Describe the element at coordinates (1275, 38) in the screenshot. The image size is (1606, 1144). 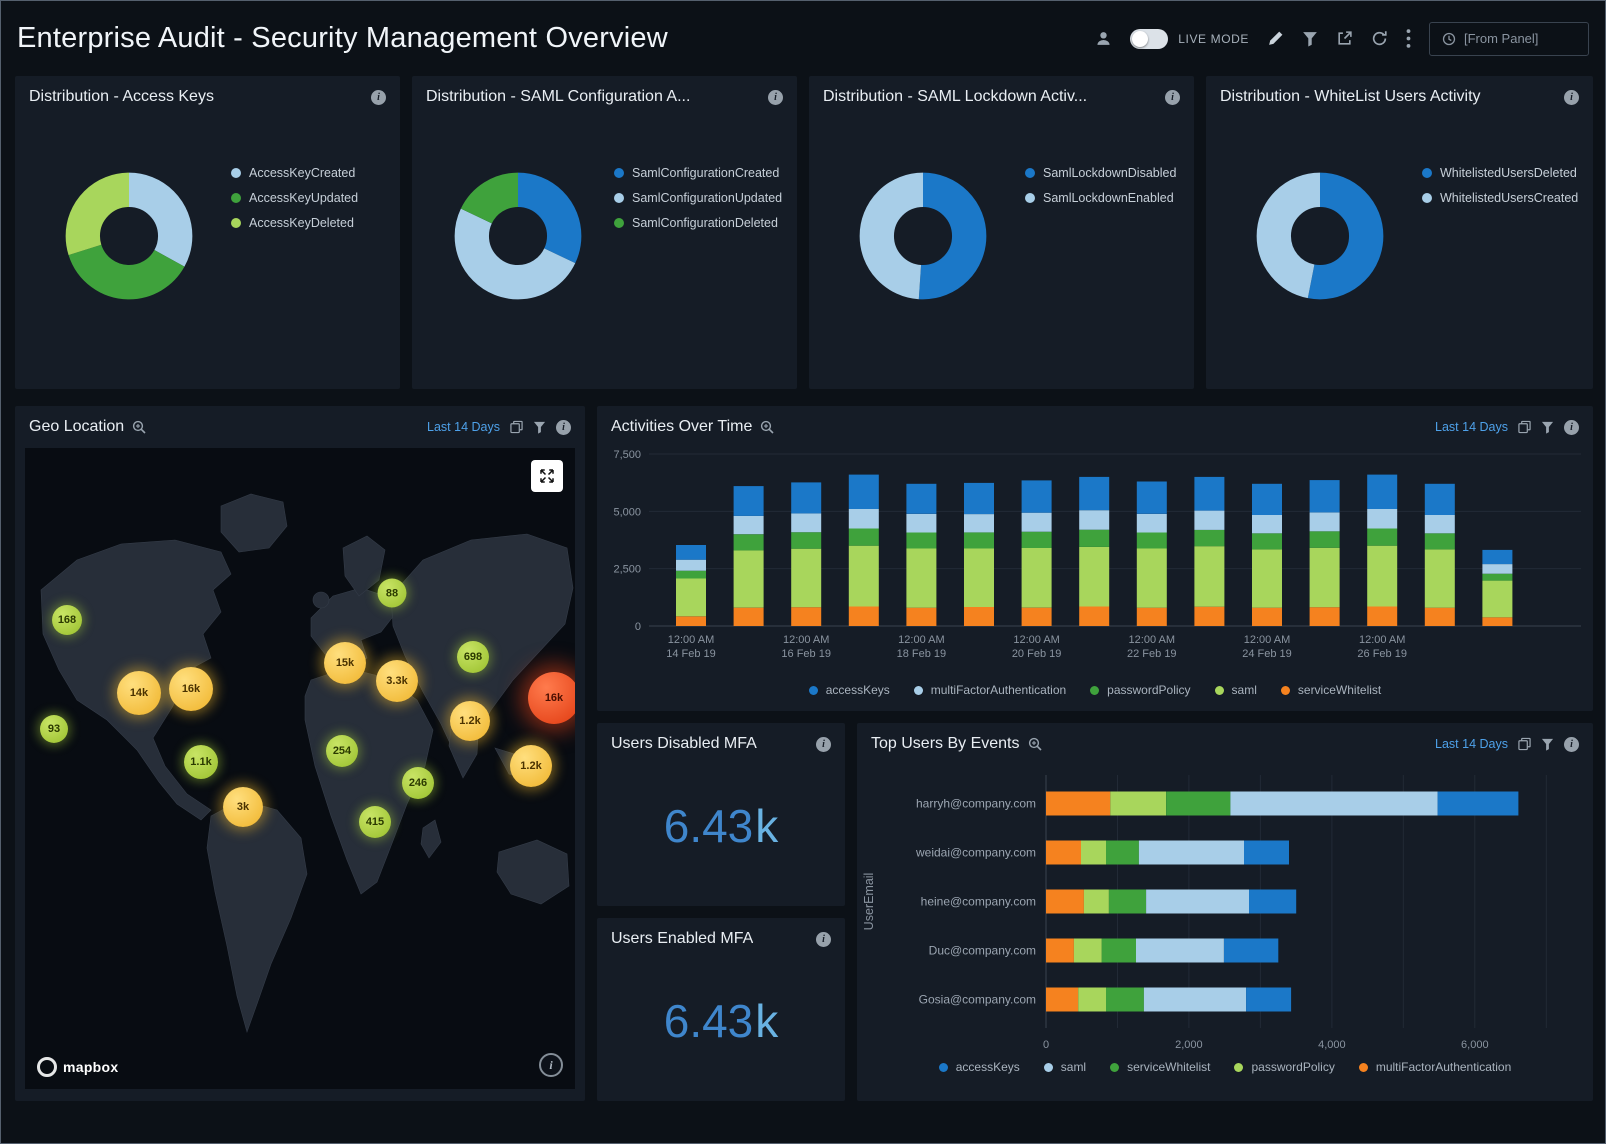
I see `edit-pencil-icon` at that location.